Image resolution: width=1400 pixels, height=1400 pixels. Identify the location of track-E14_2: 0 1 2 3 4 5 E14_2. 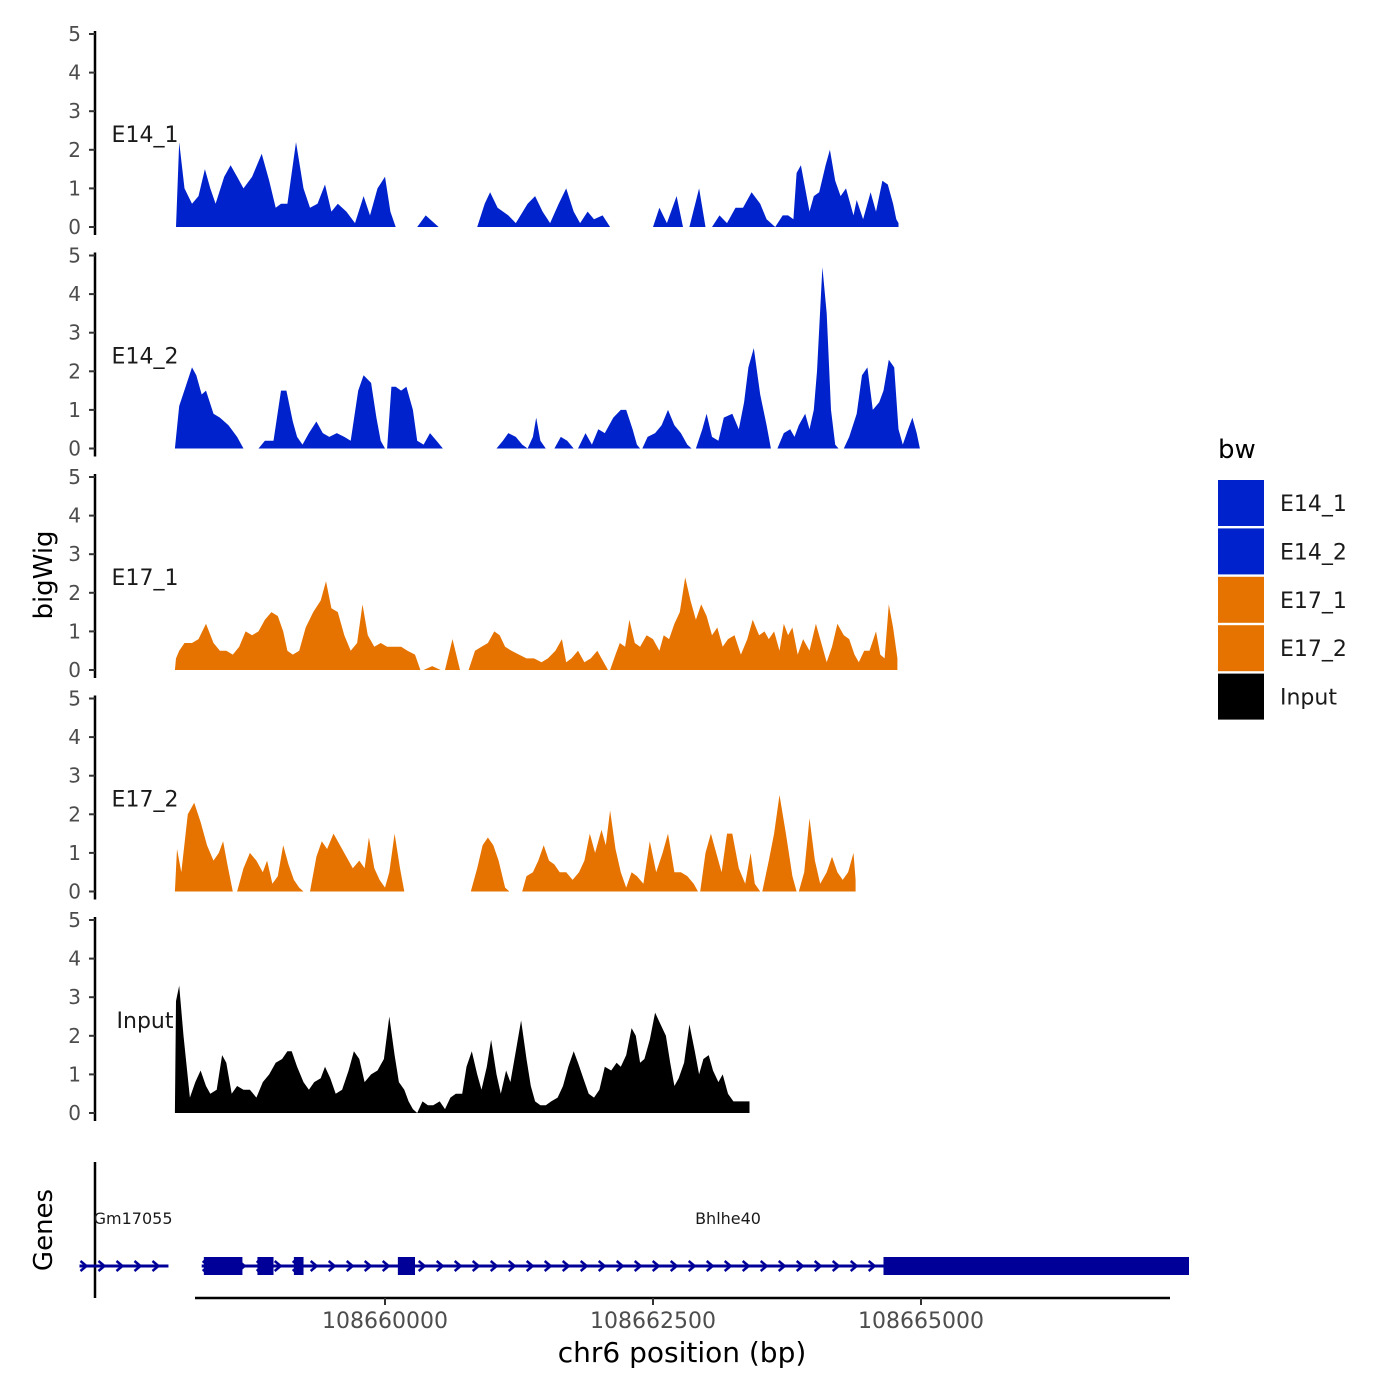
(494, 352).